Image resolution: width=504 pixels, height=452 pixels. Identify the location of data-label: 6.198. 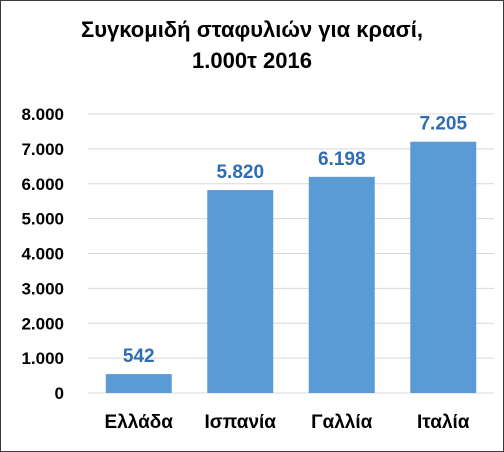
(342, 159).